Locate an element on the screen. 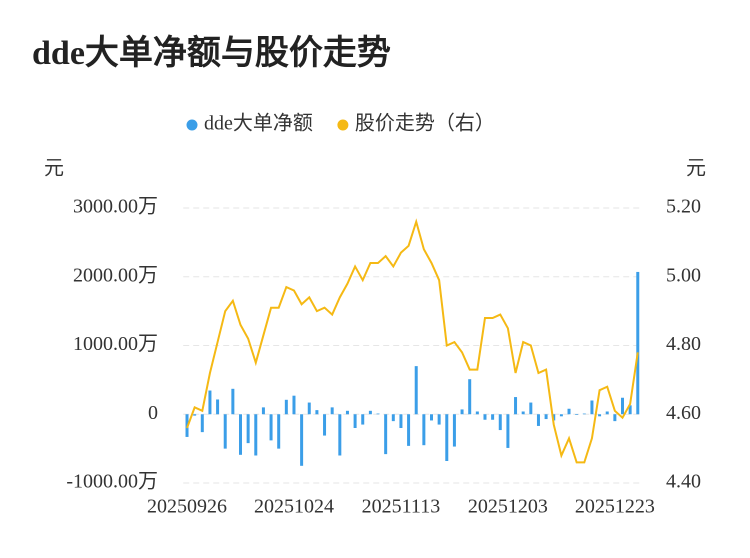 This screenshot has width=750, height=558. x-tick-label: 20251113 is located at coordinates (401, 507).